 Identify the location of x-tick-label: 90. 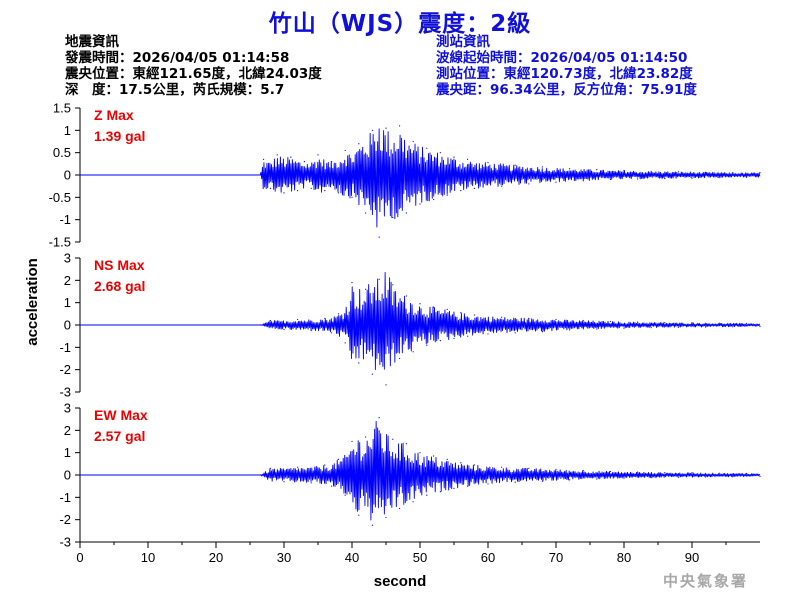
(692, 557).